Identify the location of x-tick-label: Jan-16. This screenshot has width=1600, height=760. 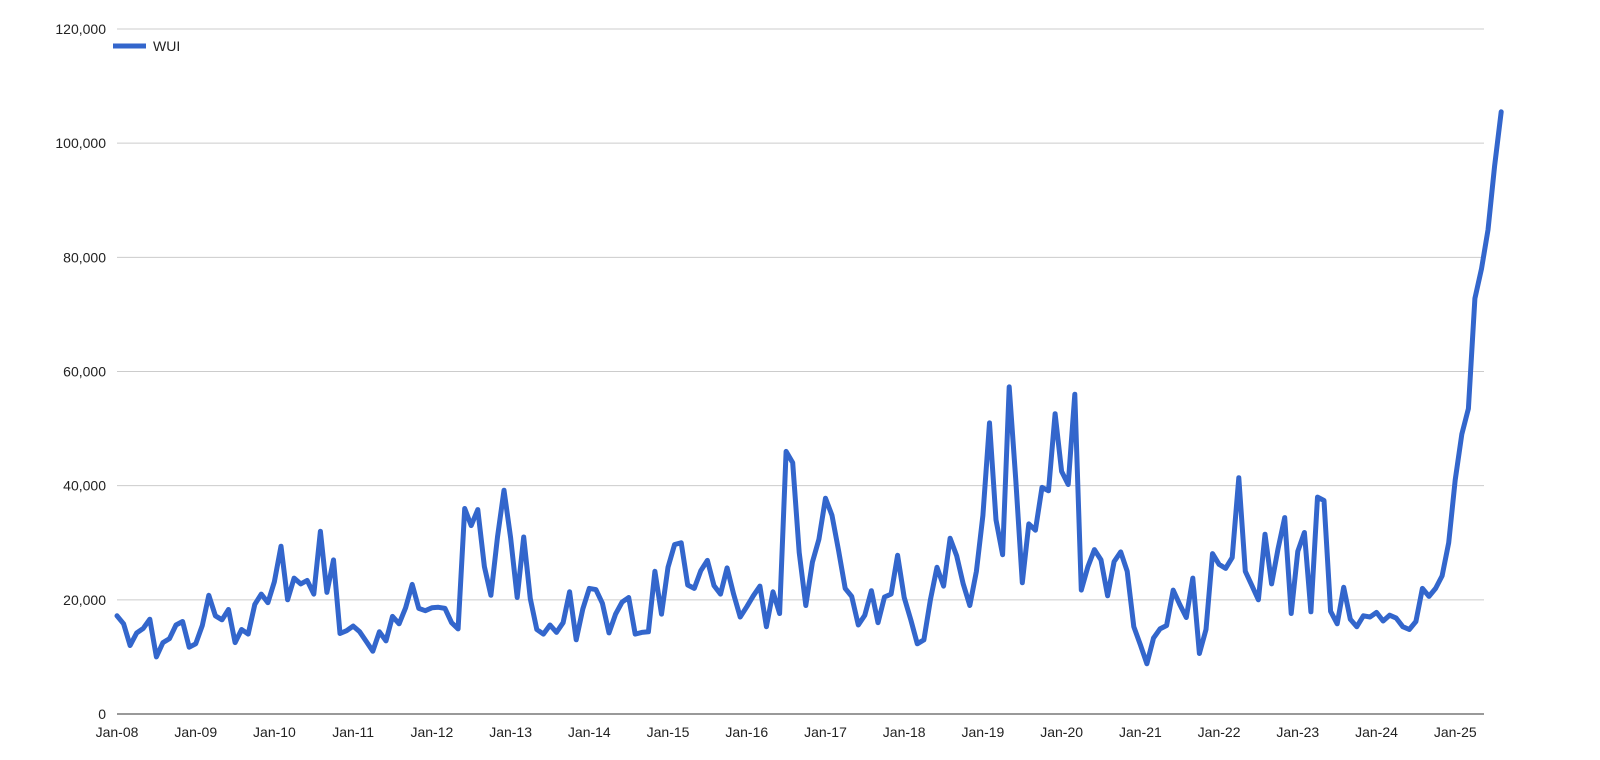
(746, 732).